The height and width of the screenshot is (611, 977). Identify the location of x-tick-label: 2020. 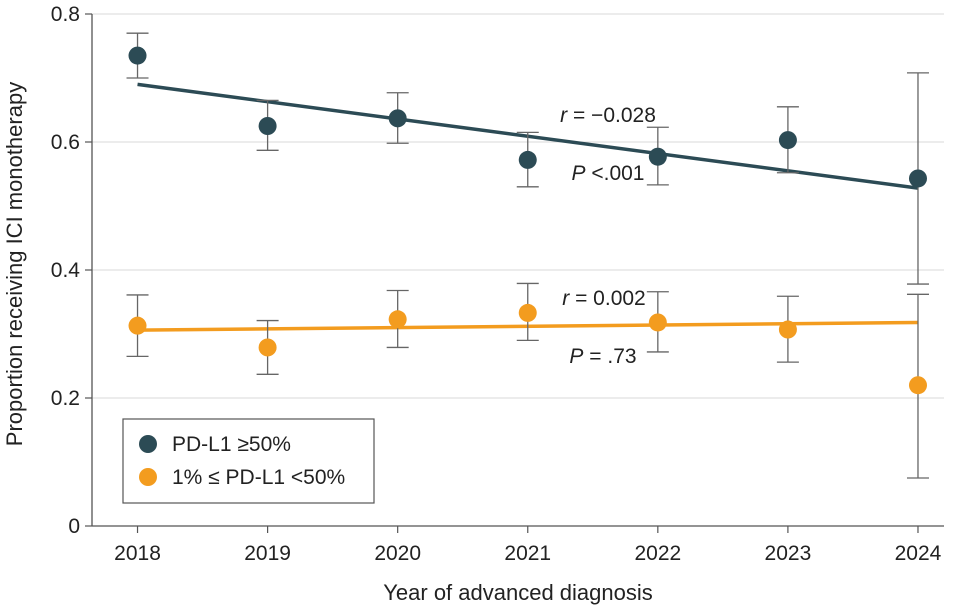
(397, 553).